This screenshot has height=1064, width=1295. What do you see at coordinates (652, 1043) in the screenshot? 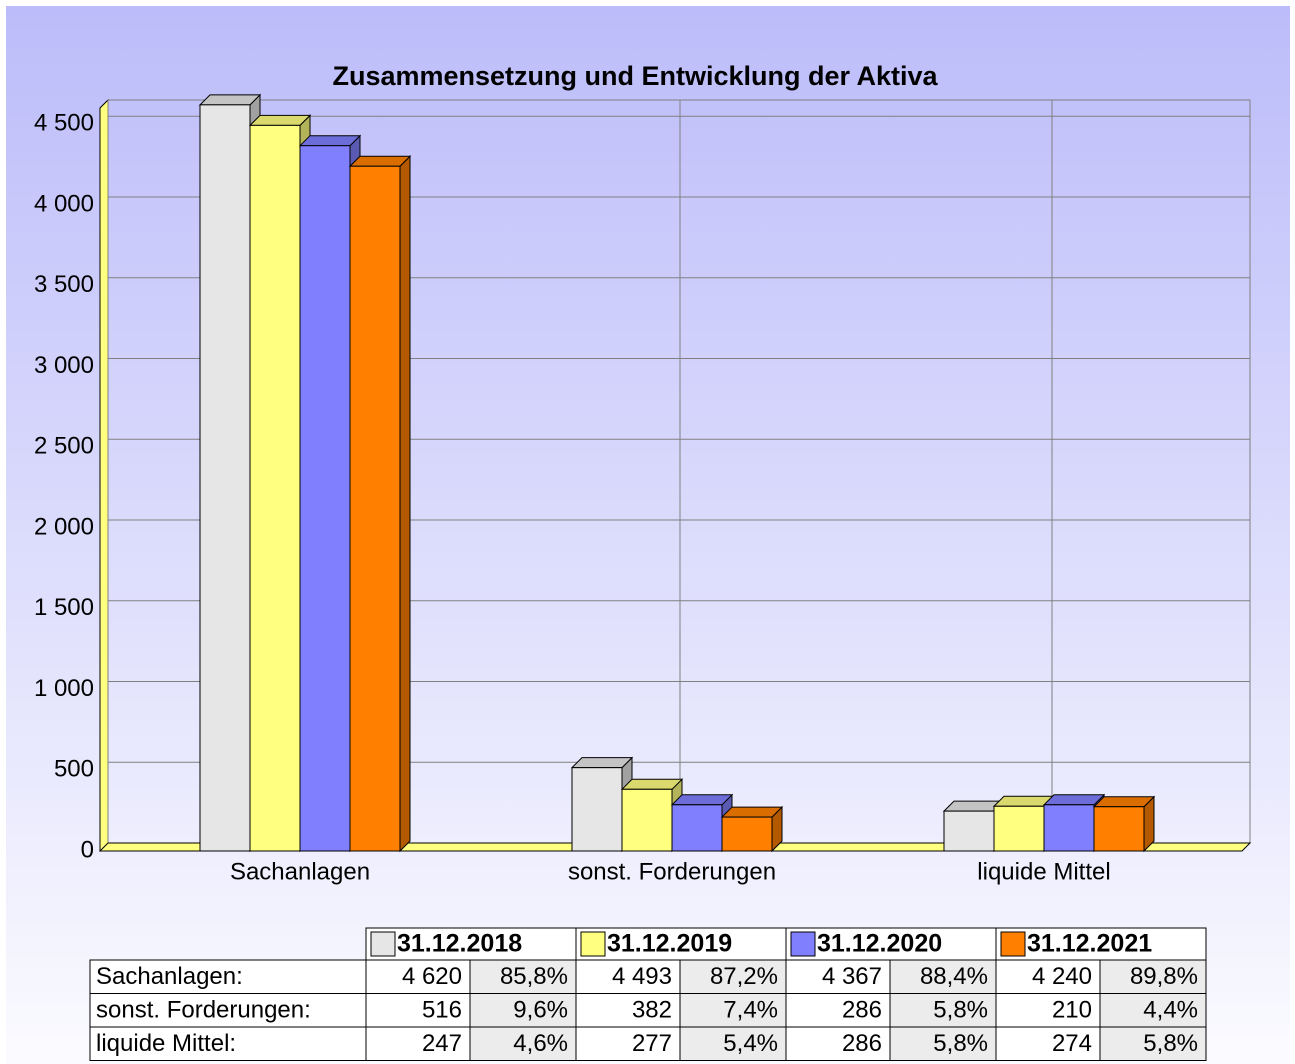
I see `value-label: 277` at bounding box center [652, 1043].